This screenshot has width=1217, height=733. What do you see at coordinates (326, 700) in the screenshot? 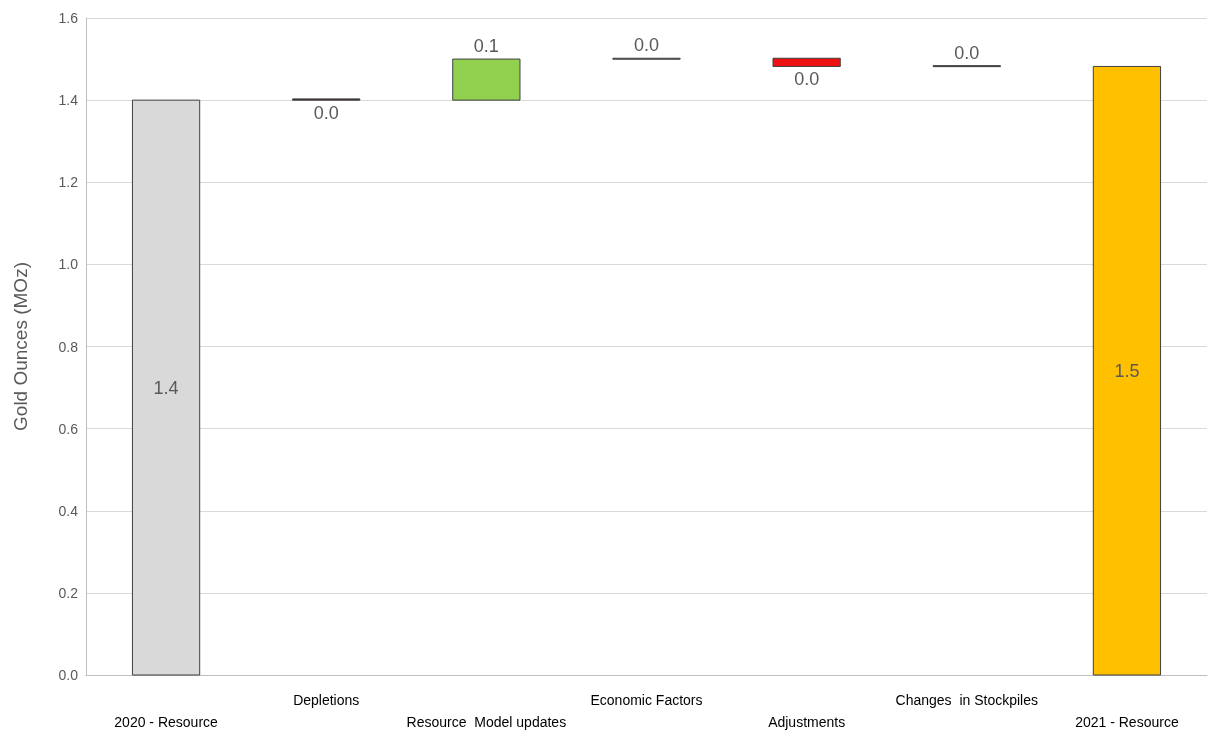
I see `x-tick-label: Depletions` at bounding box center [326, 700].